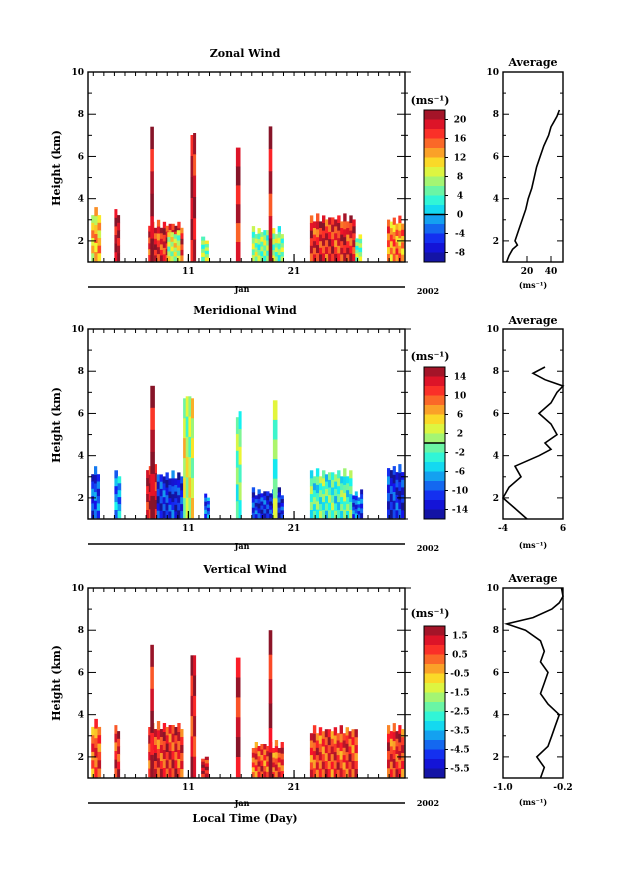  What do you see at coordinates (248, 704) in the screenshot?
I see `vertical-wind-heatmap` at bounding box center [248, 704].